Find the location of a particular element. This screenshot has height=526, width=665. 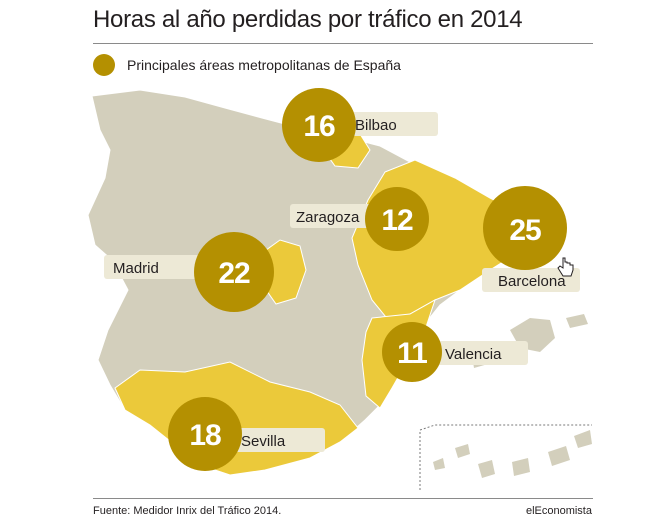

city-madrid: Madrid 22 is located at coordinates (189, 272).